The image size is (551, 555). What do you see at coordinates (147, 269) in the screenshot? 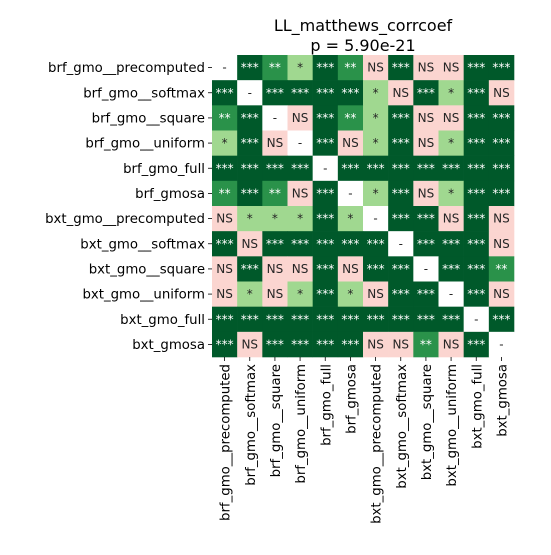
I see `row-label-bxt-gmo-square: bxt_gmo__square` at bounding box center [147, 269].